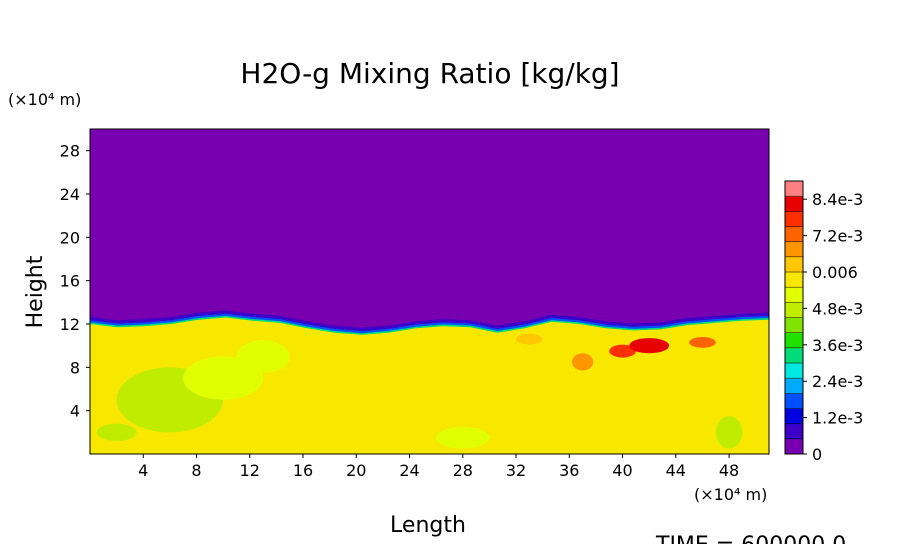 The image size is (904, 544). Describe the element at coordinates (569, 470) in the screenshot. I see `x-tick-label: 36` at that location.